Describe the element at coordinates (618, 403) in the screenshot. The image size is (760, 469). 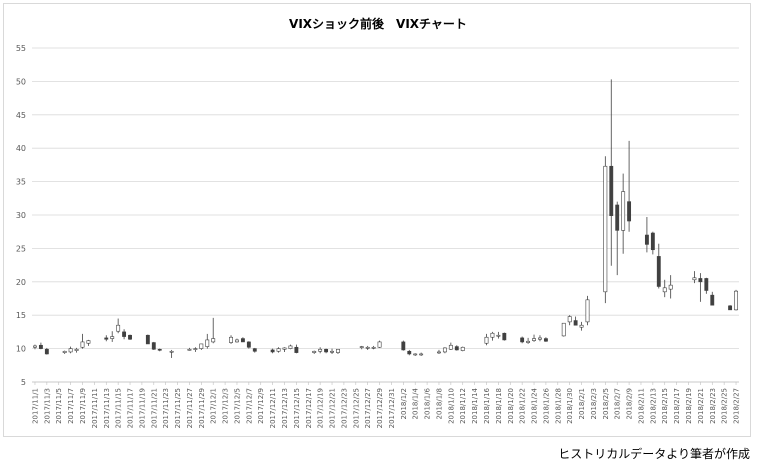
I see `x-tick-label: 2018/2/7` at that location.